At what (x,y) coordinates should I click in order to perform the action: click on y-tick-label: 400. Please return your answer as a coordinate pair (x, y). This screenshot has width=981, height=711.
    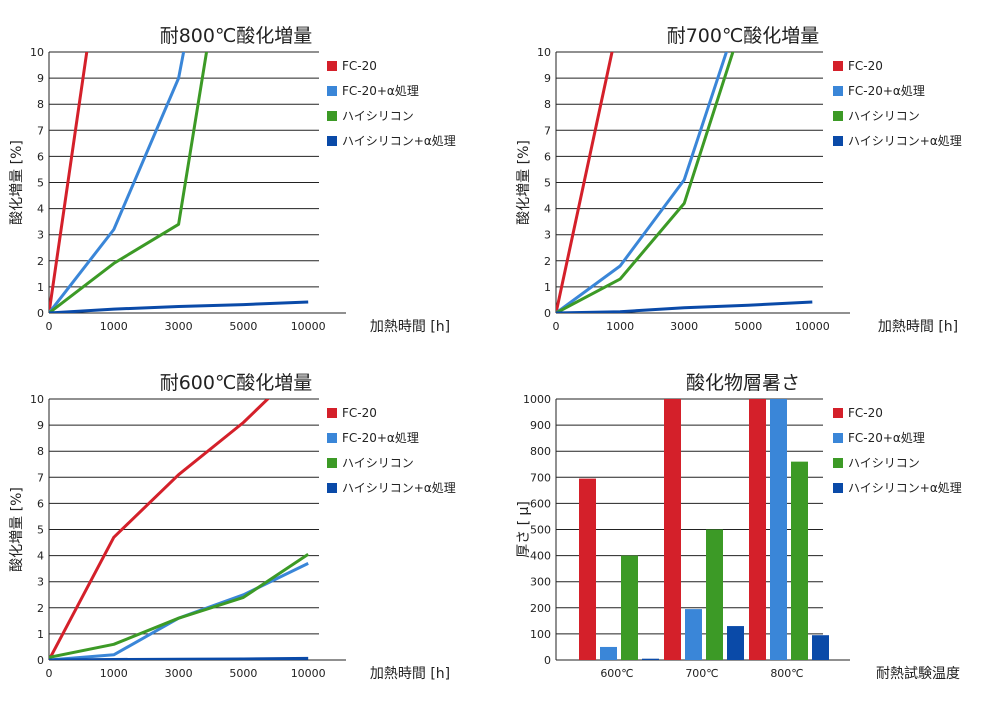
    Looking at the image, I should click on (540, 556).